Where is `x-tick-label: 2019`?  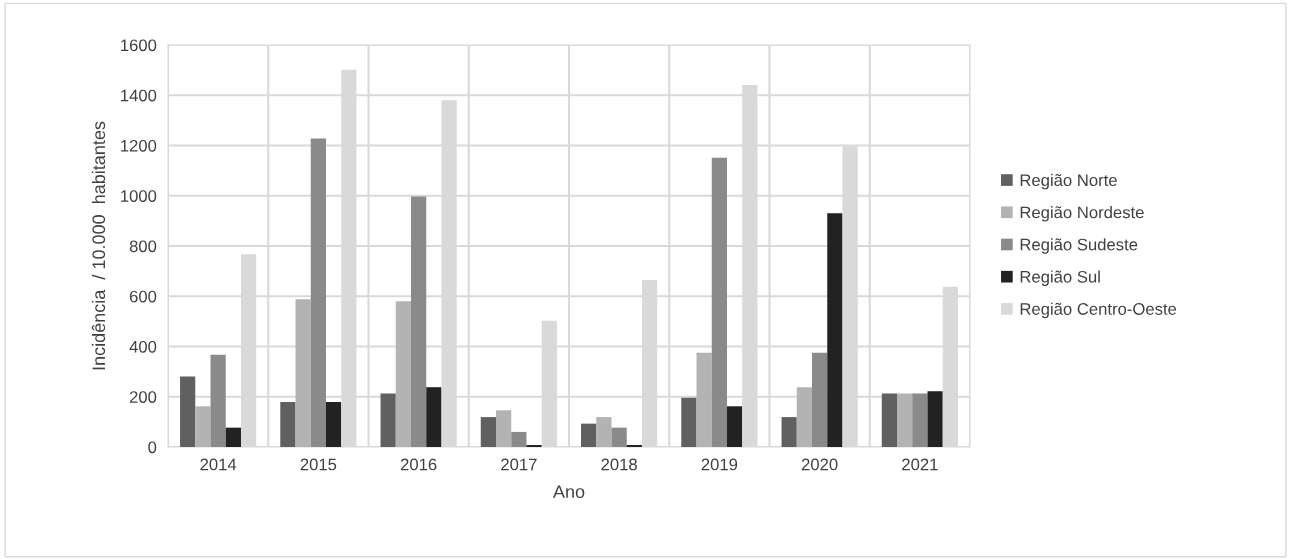 x-tick-label: 2019 is located at coordinates (719, 464).